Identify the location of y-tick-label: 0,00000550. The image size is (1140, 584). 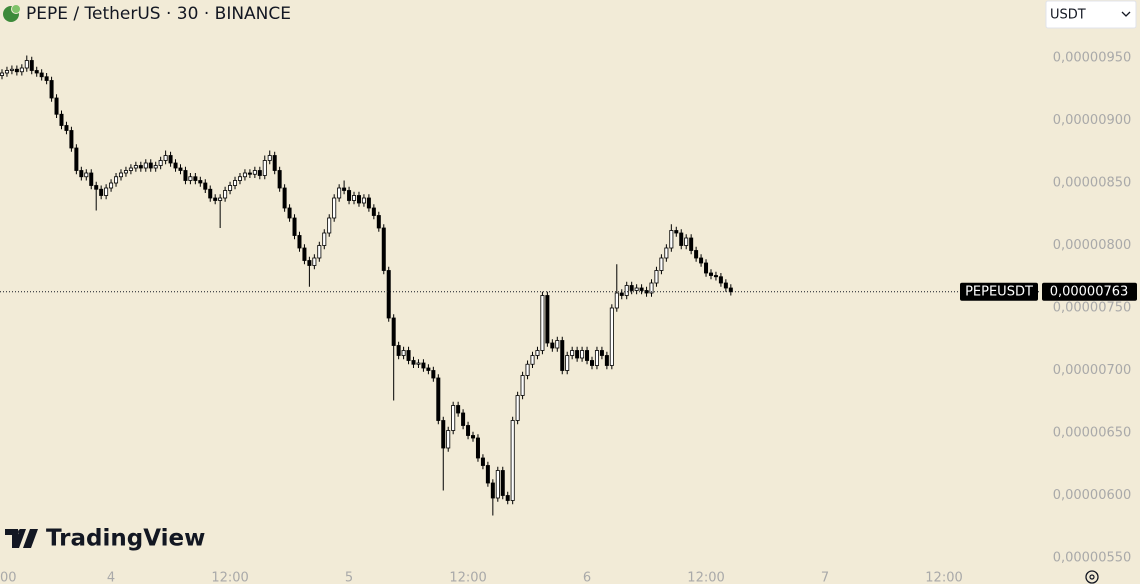
(1092, 558).